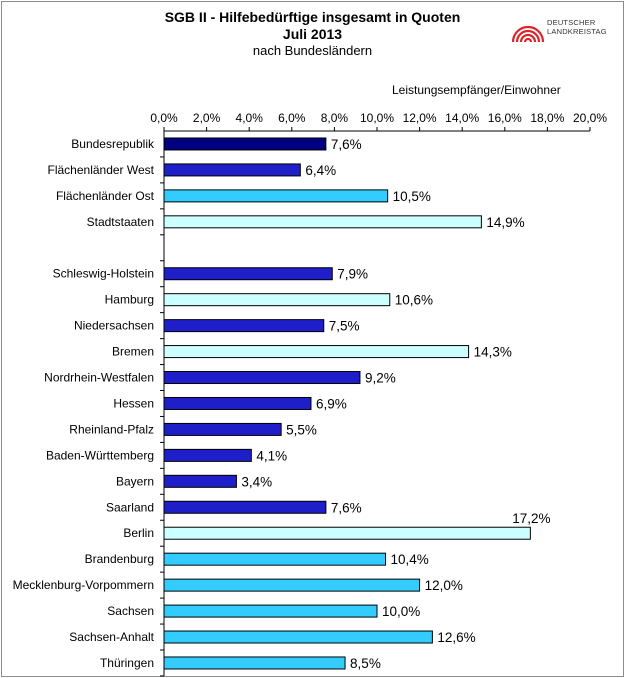 This screenshot has height=678, width=625. Describe the element at coordinates (207, 118) in the screenshot. I see `x-tick-label: 2,0%` at that location.